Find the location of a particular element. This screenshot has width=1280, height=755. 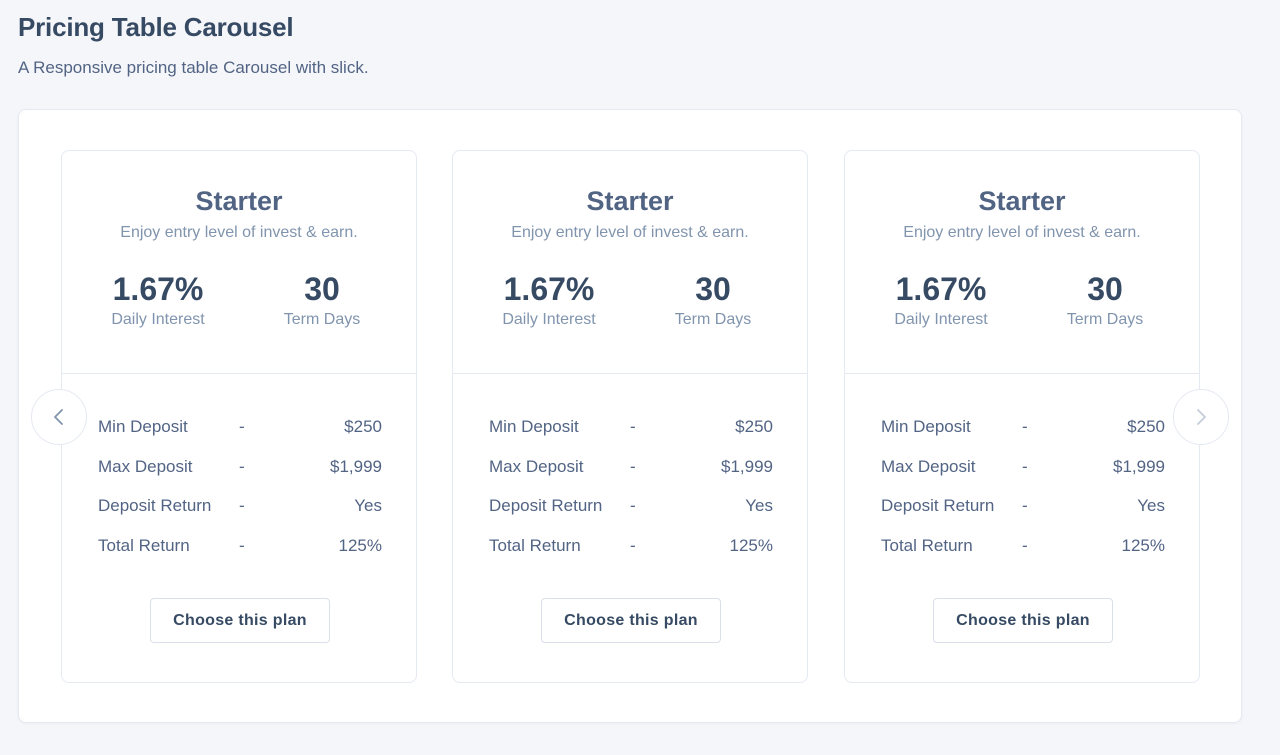

chevron-right-icon is located at coordinates (1201, 417).